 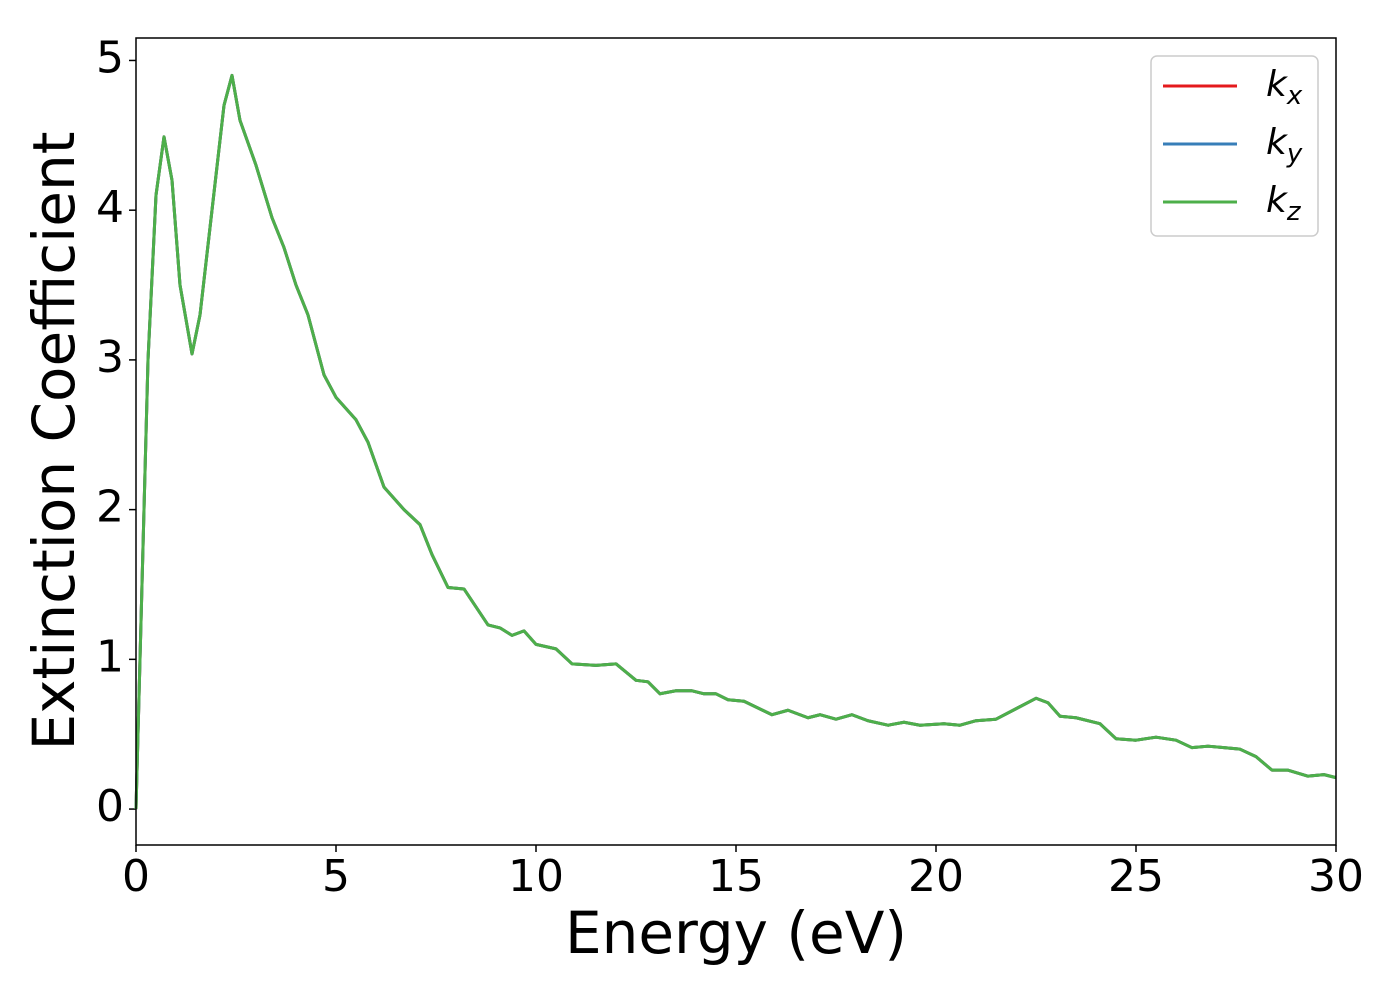 What do you see at coordinates (1336, 876) in the screenshot?
I see `x-tick-label: 30` at bounding box center [1336, 876].